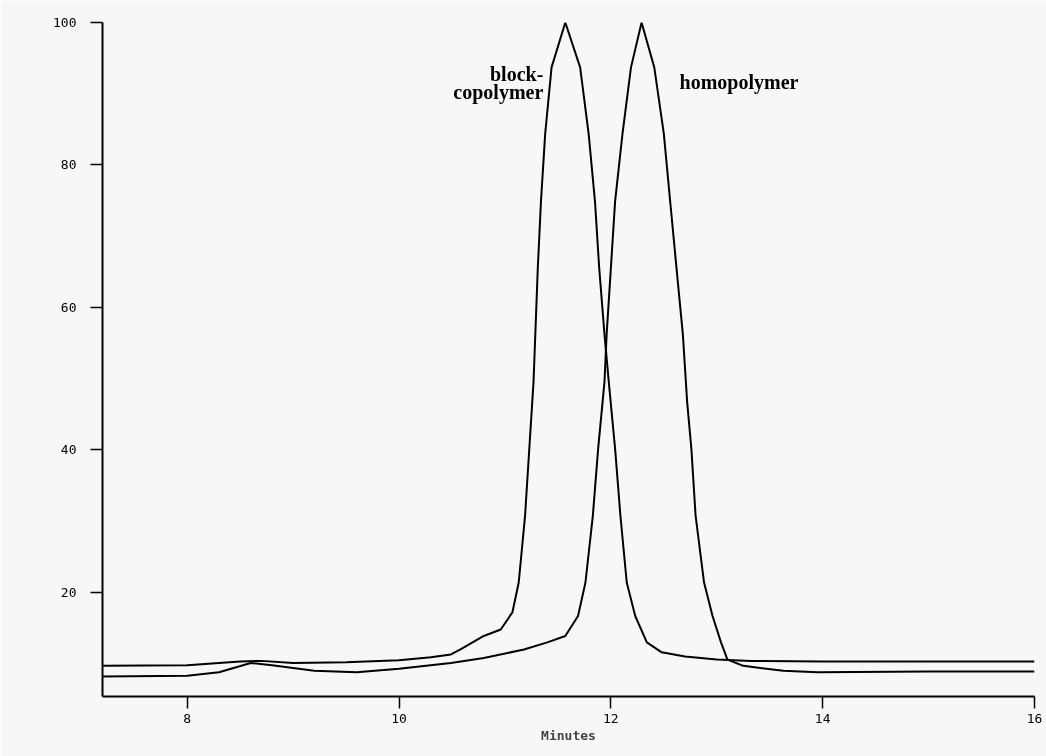 This screenshot has height=756, width=1046. What do you see at coordinates (739, 82) in the screenshot?
I see `annotation: homopolymer` at bounding box center [739, 82].